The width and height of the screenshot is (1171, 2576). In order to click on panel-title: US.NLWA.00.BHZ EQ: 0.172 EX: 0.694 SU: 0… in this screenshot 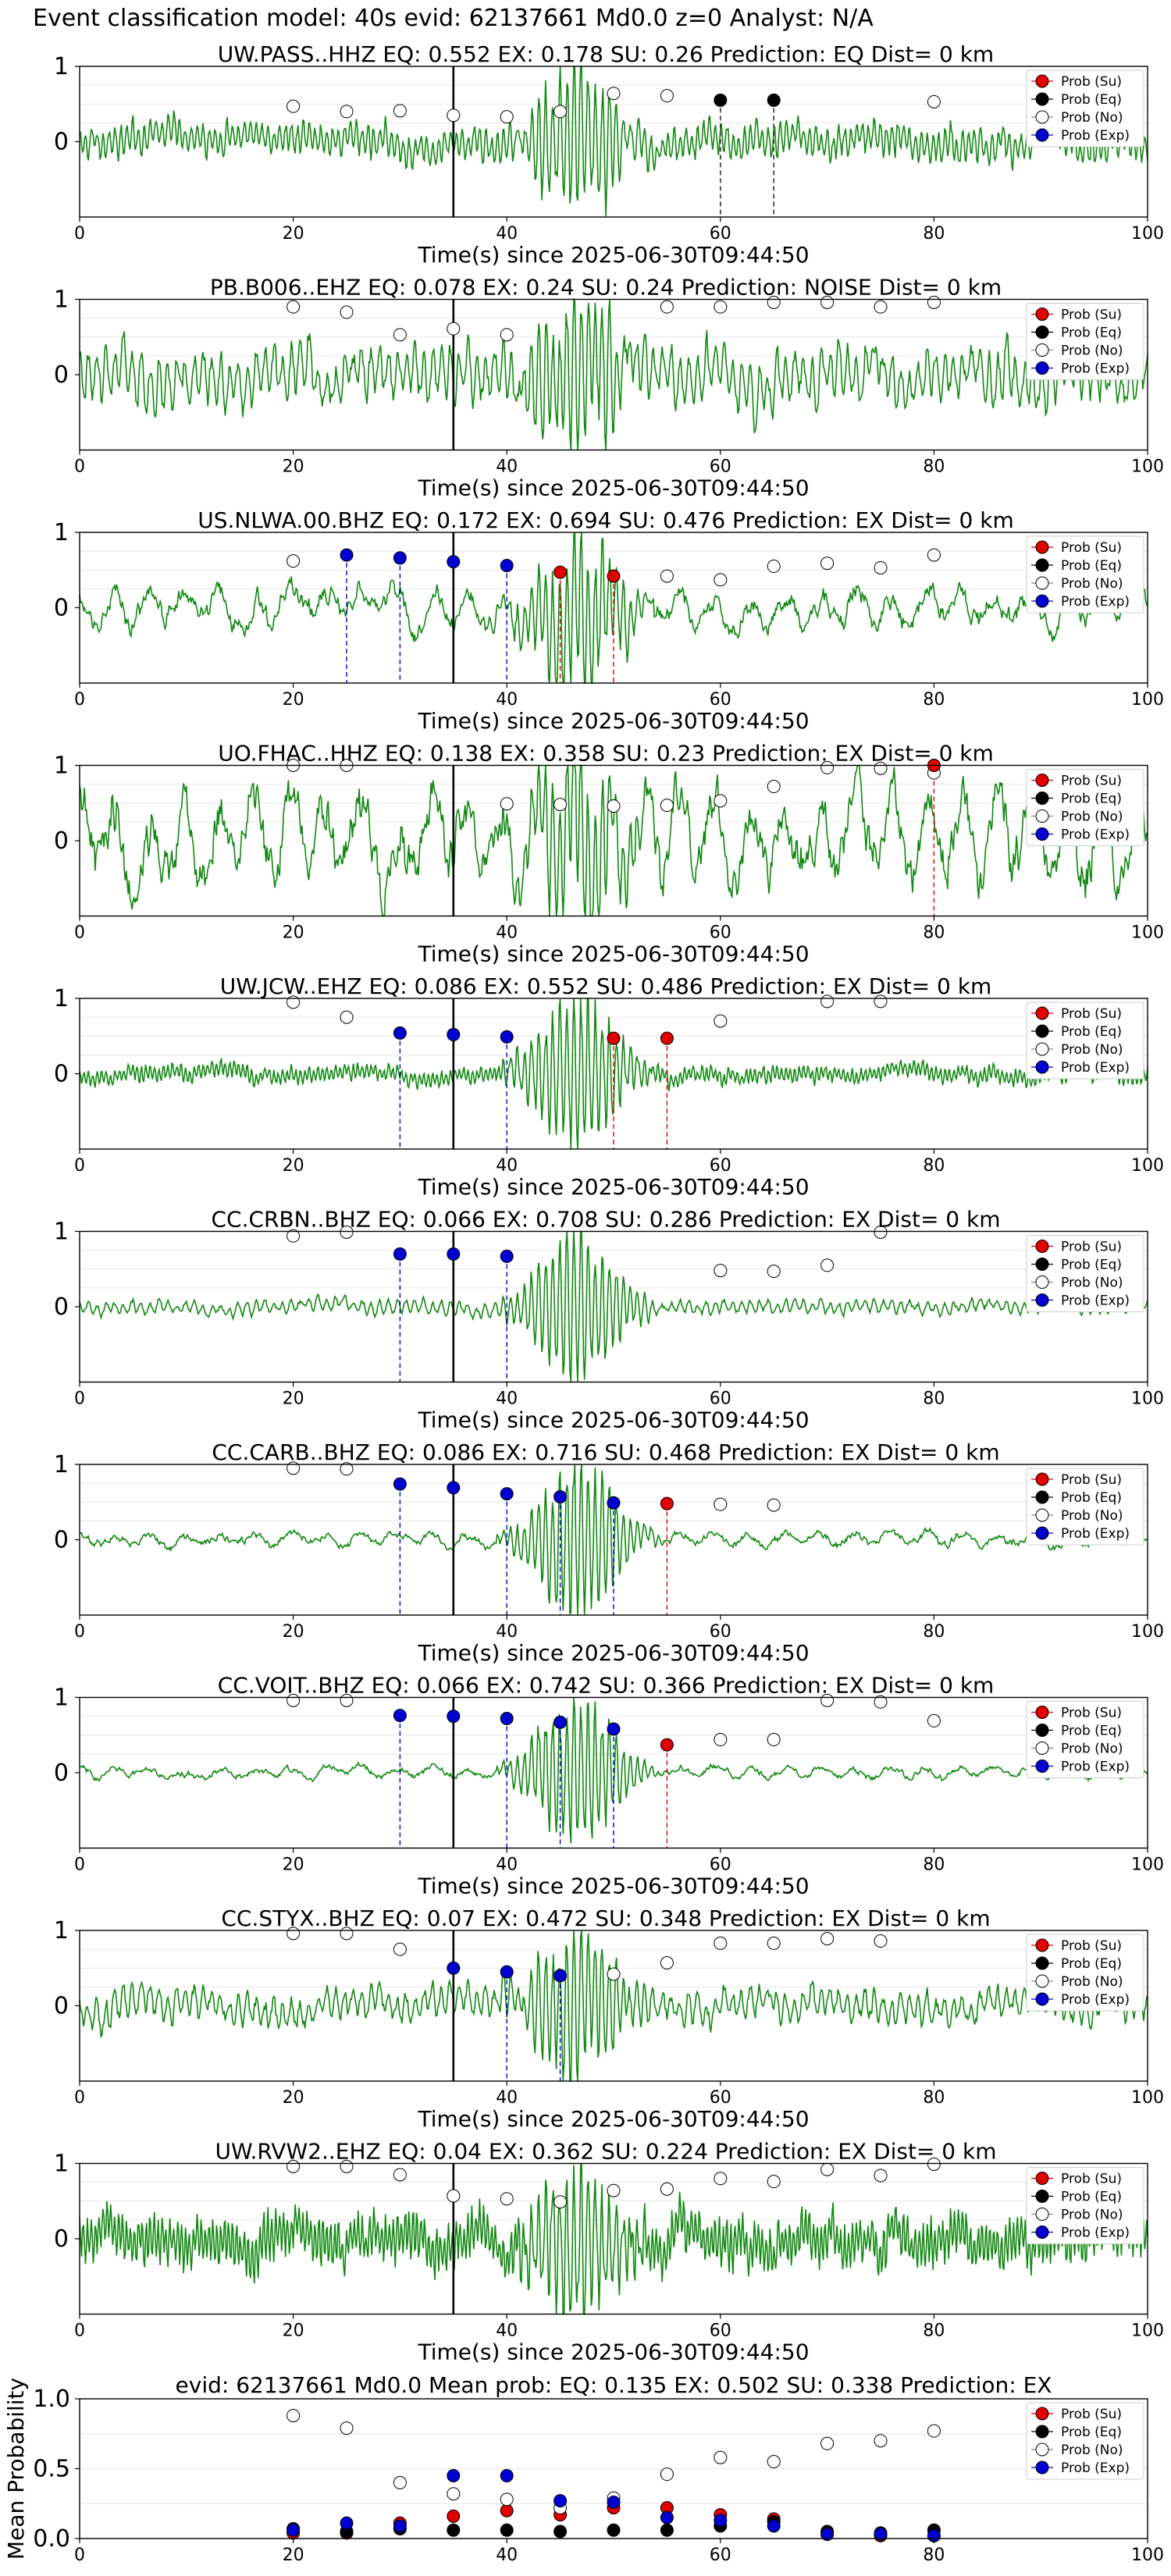, I will do `click(605, 520)`.